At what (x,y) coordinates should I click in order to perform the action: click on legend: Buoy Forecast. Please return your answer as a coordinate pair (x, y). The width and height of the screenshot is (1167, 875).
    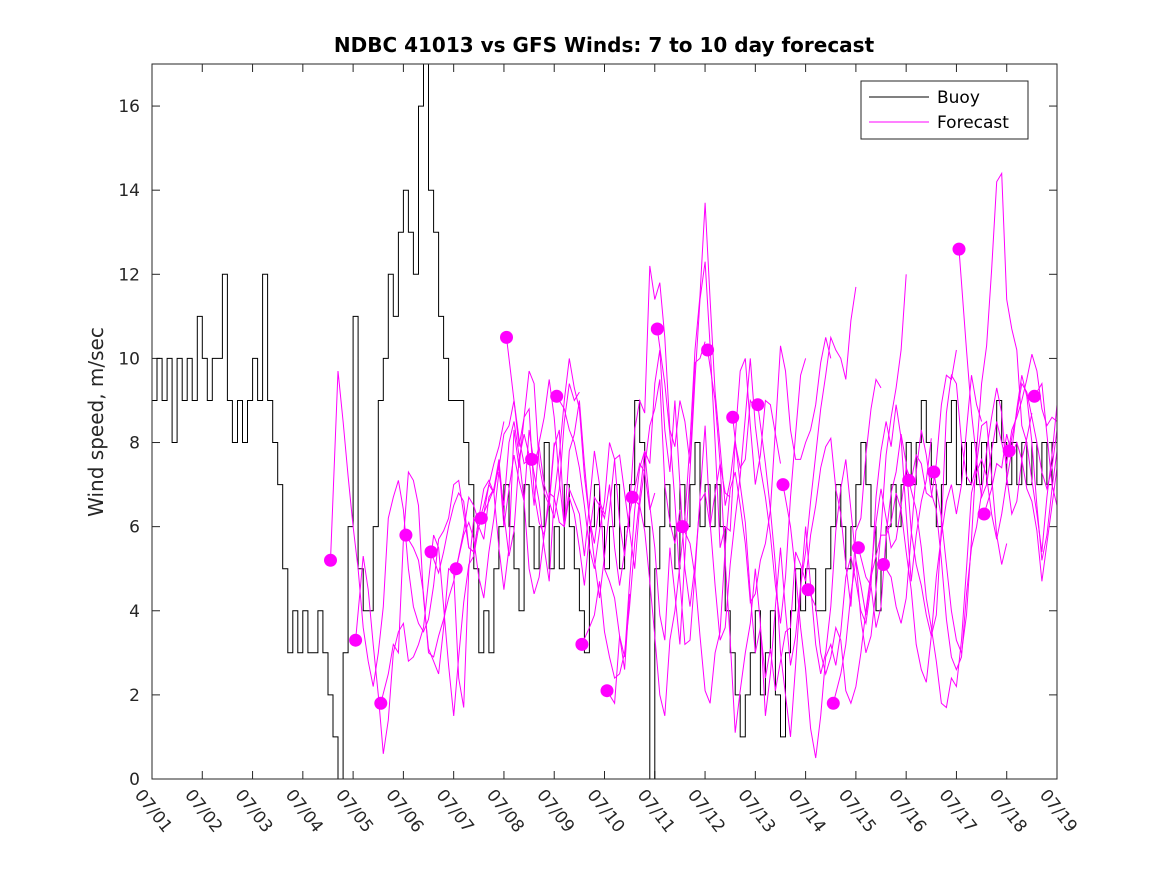
    Looking at the image, I should click on (944, 110).